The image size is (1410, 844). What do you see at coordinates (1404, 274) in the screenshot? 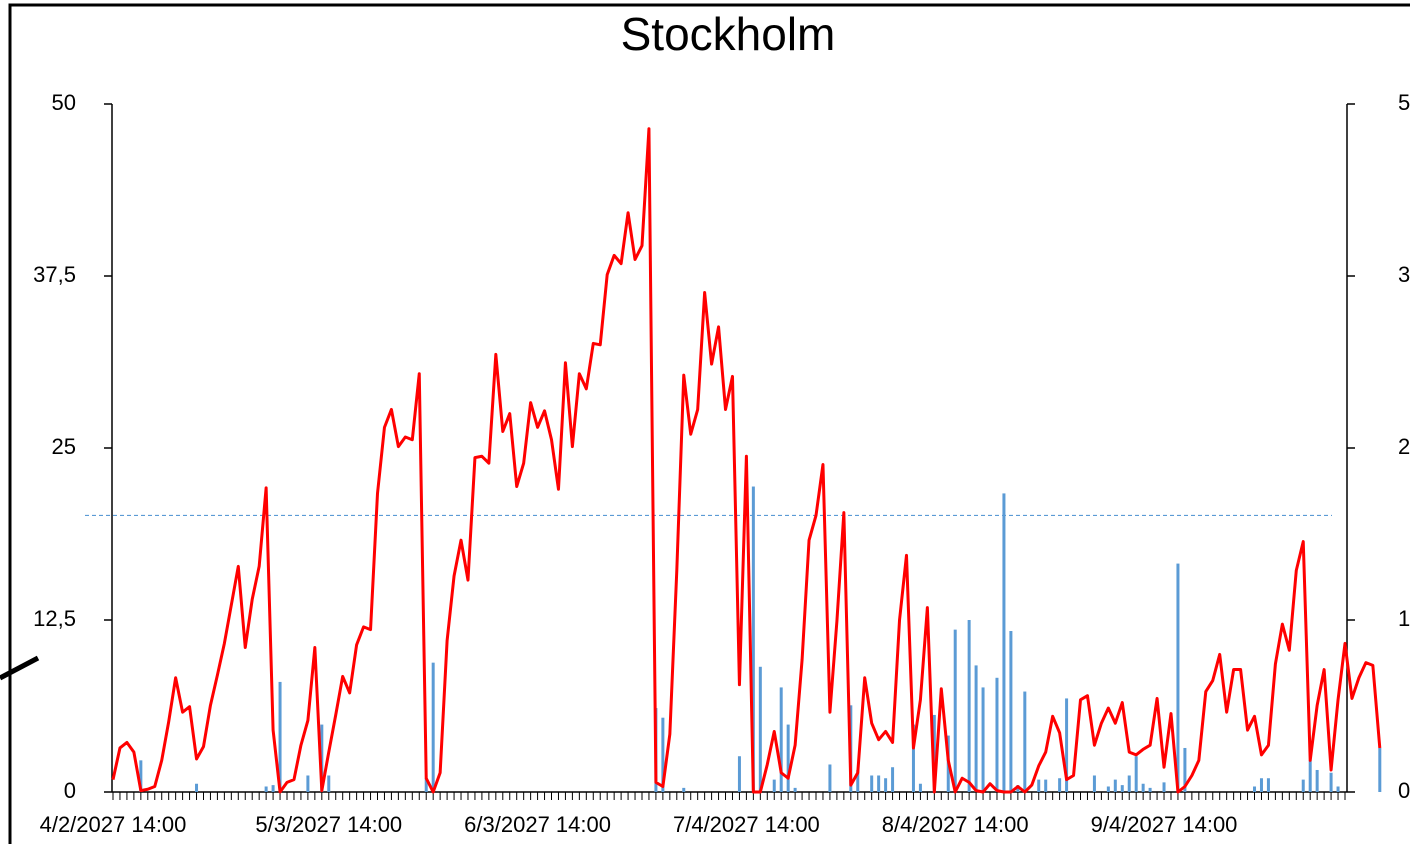
I see `y2-tick-label: 38` at bounding box center [1404, 274].